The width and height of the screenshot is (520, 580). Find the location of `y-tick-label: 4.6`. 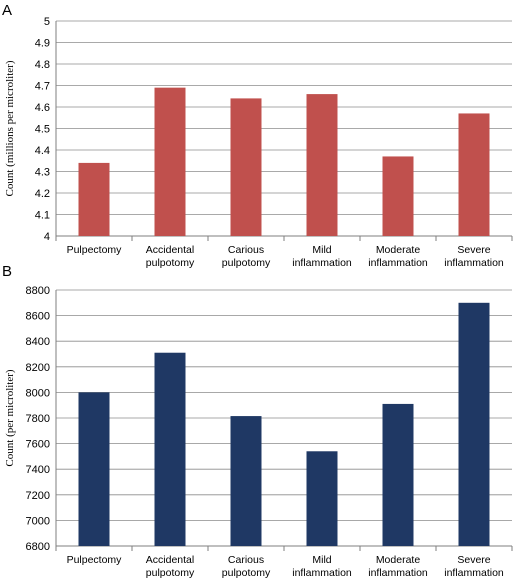

y-tick-label: 4.6 is located at coordinates (42, 108).